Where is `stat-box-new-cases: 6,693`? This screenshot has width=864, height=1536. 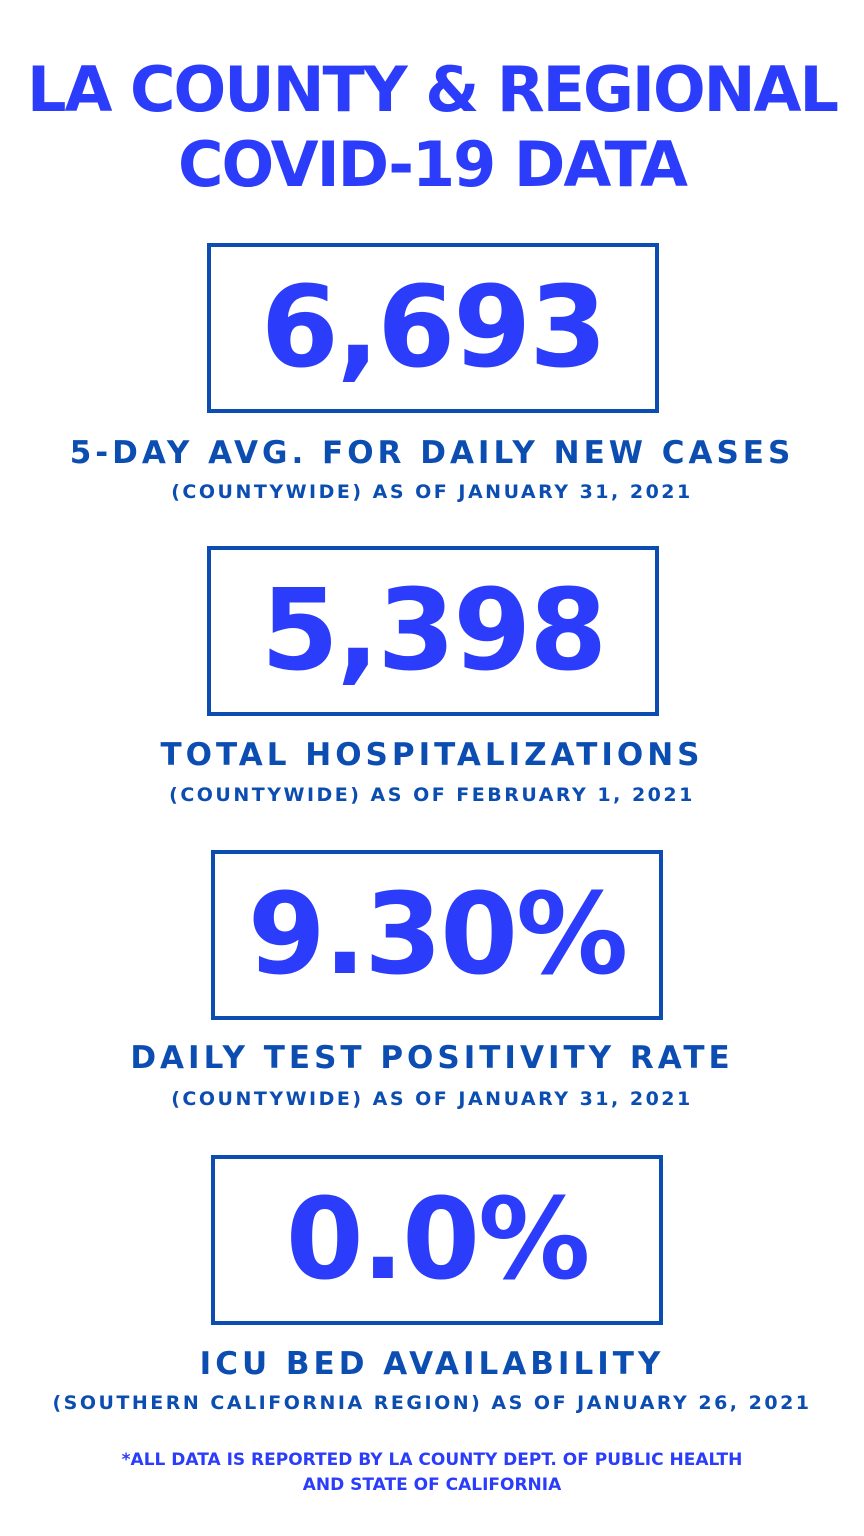
stat-box-new-cases: 6,693 is located at coordinates (433, 328).